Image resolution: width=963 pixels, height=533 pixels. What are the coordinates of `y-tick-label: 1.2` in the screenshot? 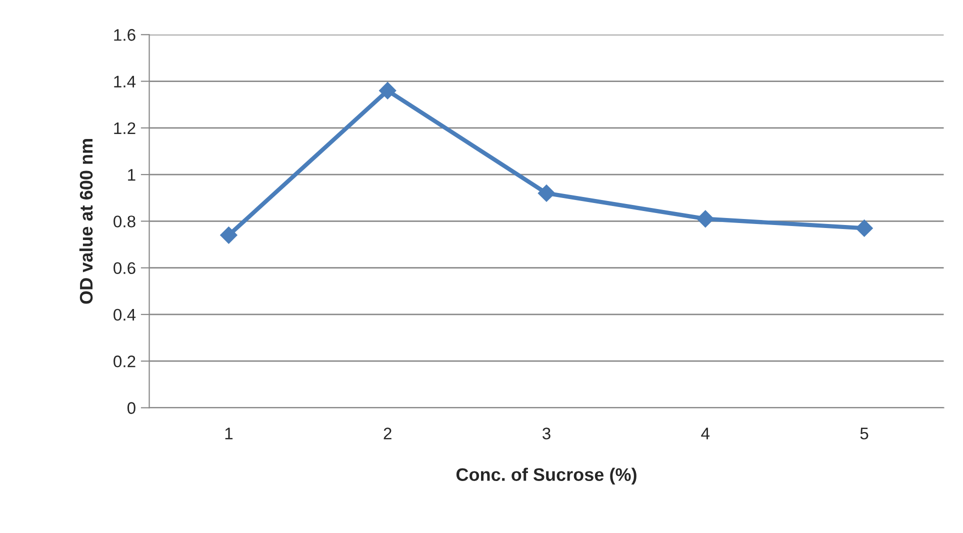 It's located at (125, 128).